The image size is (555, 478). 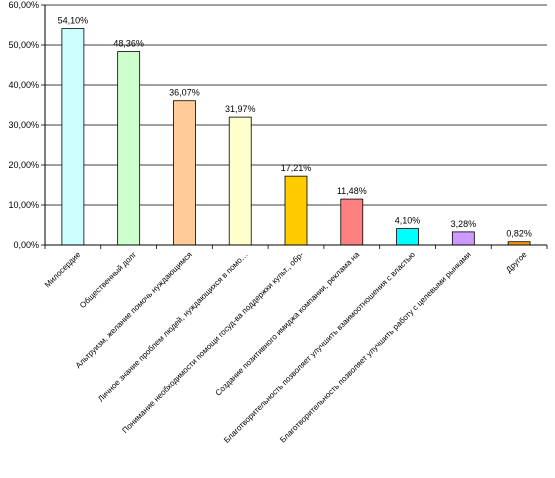 What do you see at coordinates (184, 93) in the screenshot?
I see `data-label: 36,07%` at bounding box center [184, 93].